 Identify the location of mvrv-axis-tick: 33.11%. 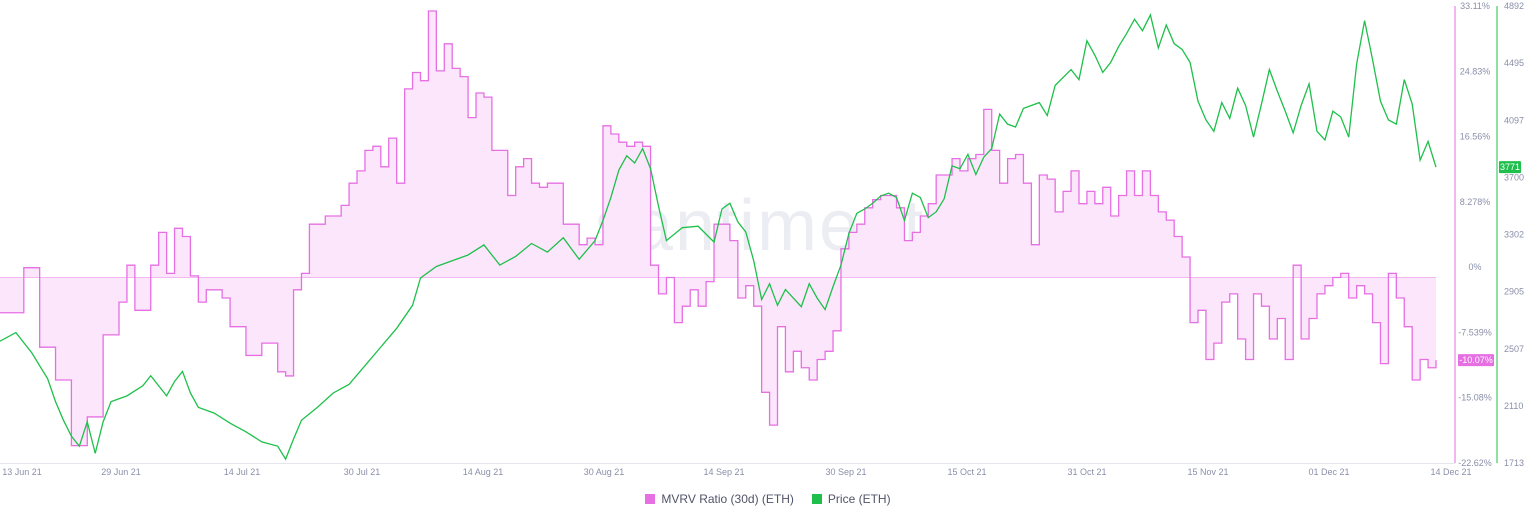
(1475, 6).